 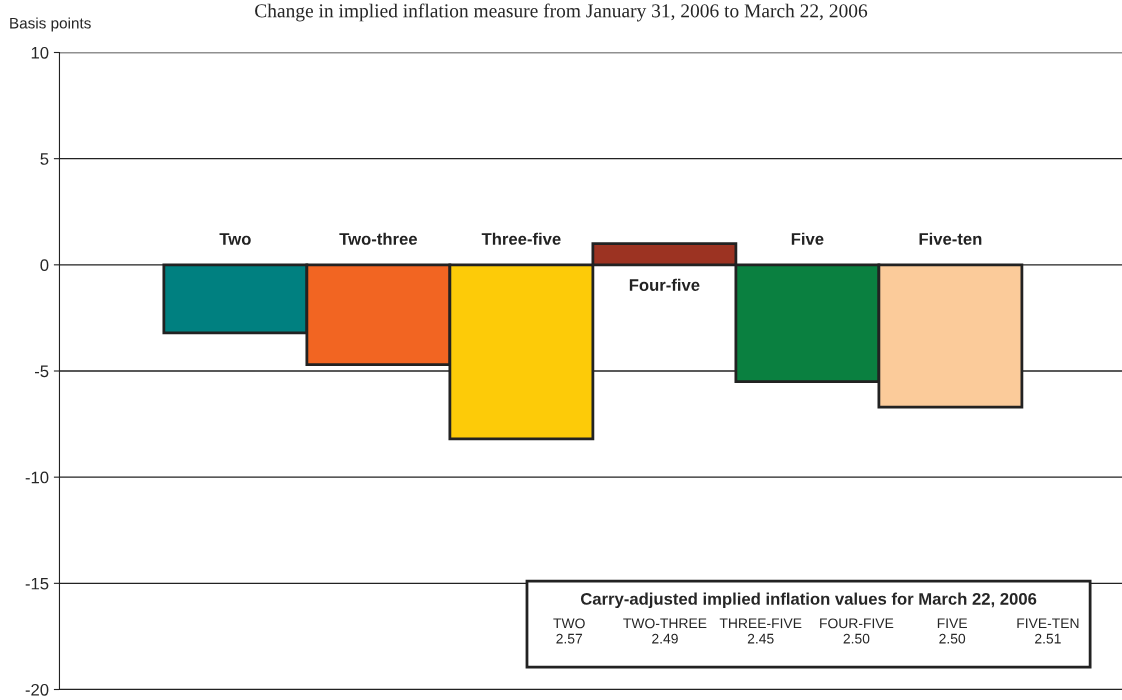 What do you see at coordinates (44, 159) in the screenshot?
I see `y-tick-label: 5` at bounding box center [44, 159].